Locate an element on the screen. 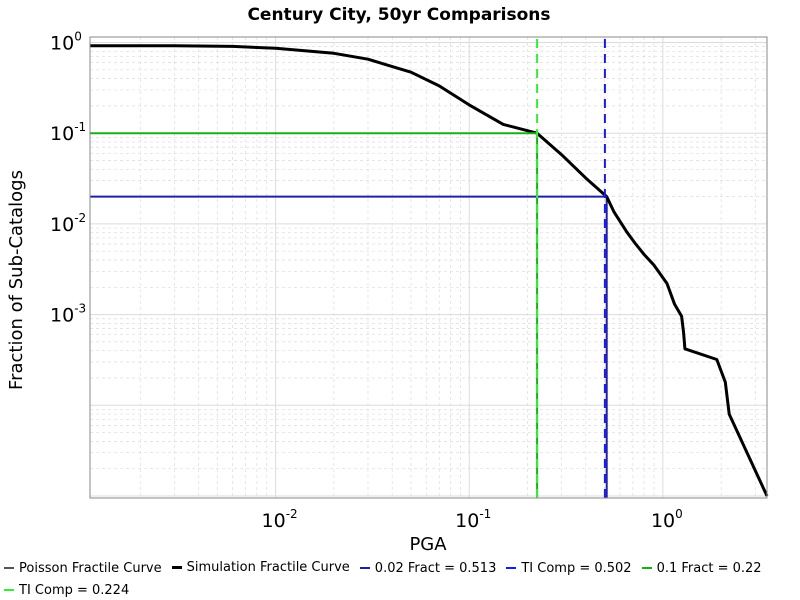  legend-label: 0.02 Fract = 0.513 is located at coordinates (435, 568).